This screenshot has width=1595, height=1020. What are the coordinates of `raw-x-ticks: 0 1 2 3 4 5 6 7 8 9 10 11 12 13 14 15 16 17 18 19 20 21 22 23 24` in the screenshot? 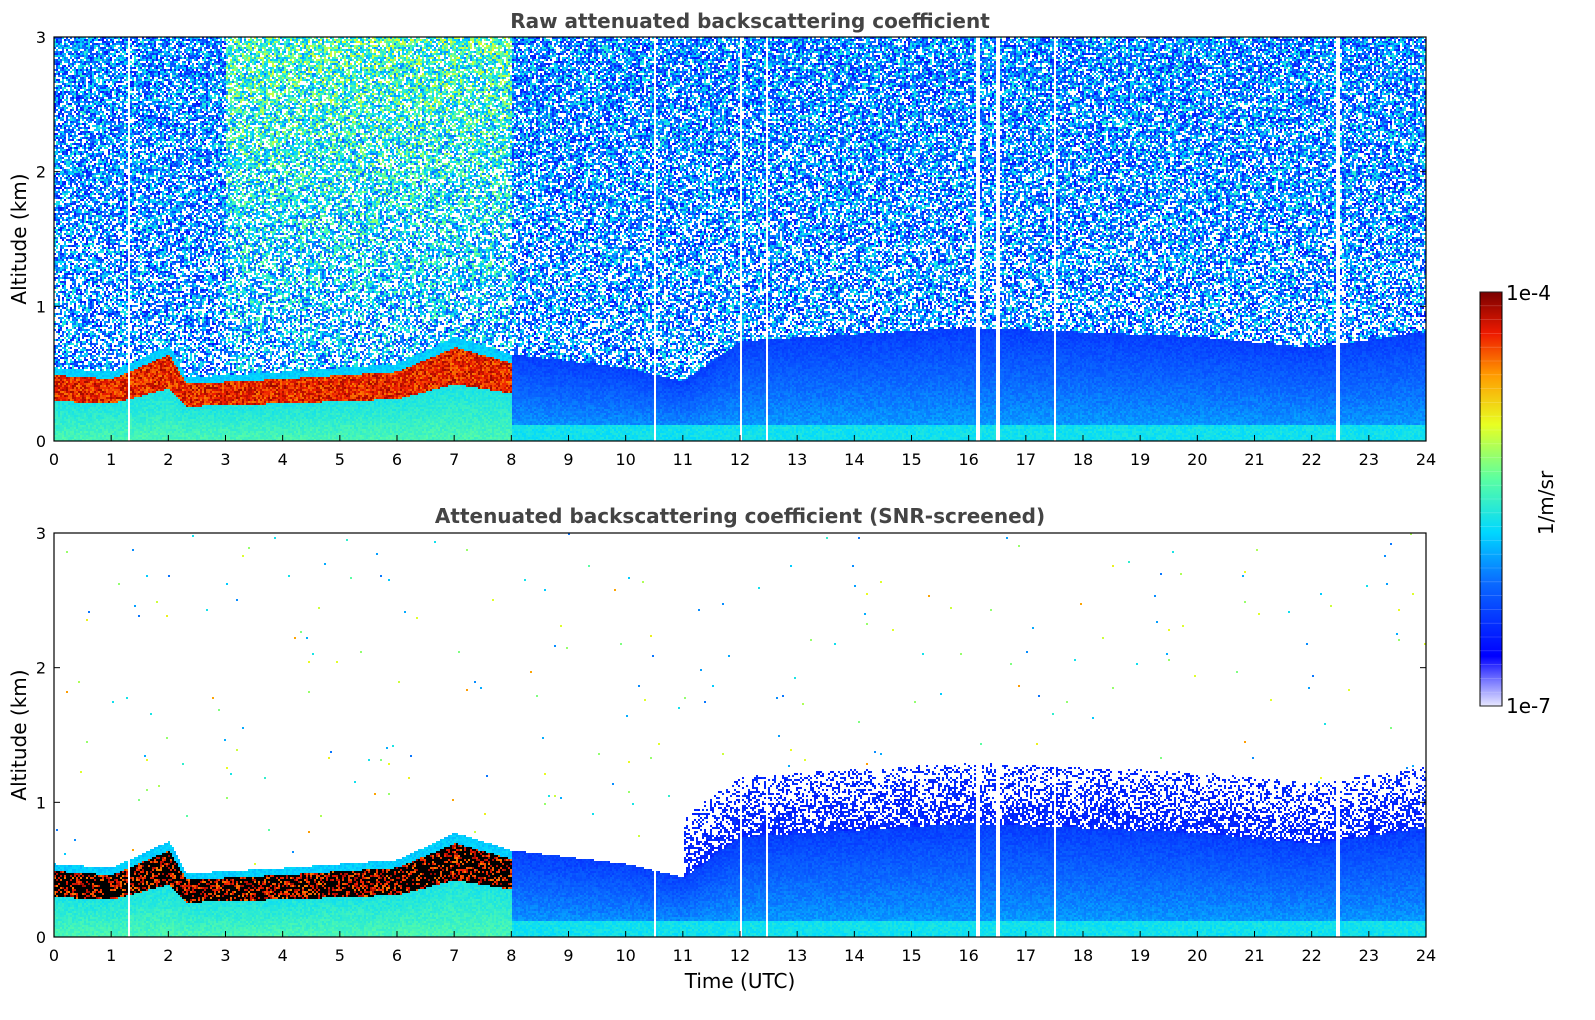 It's located at (742, 452).